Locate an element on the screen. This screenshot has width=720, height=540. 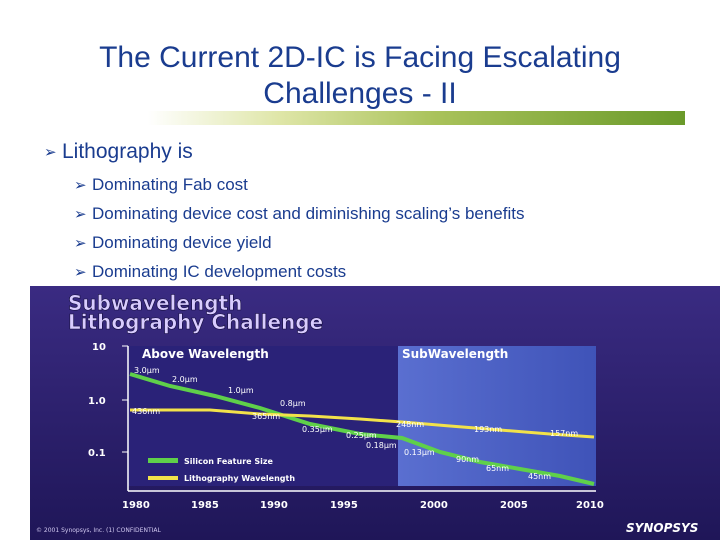
x-tick-label: 1980 is located at coordinates (136, 505).